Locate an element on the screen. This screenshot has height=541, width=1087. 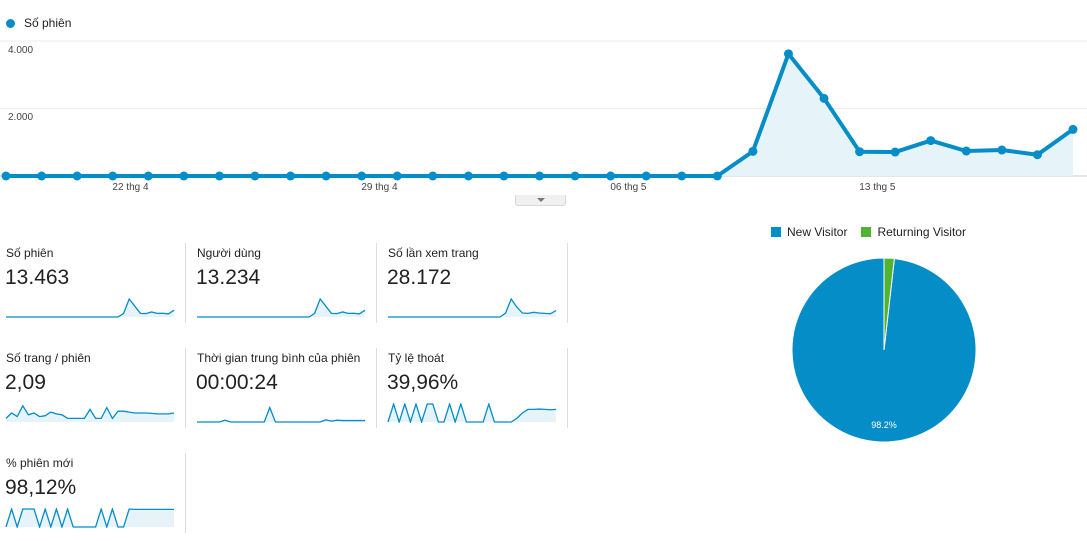
metric-value: 39,96% is located at coordinates (423, 382).